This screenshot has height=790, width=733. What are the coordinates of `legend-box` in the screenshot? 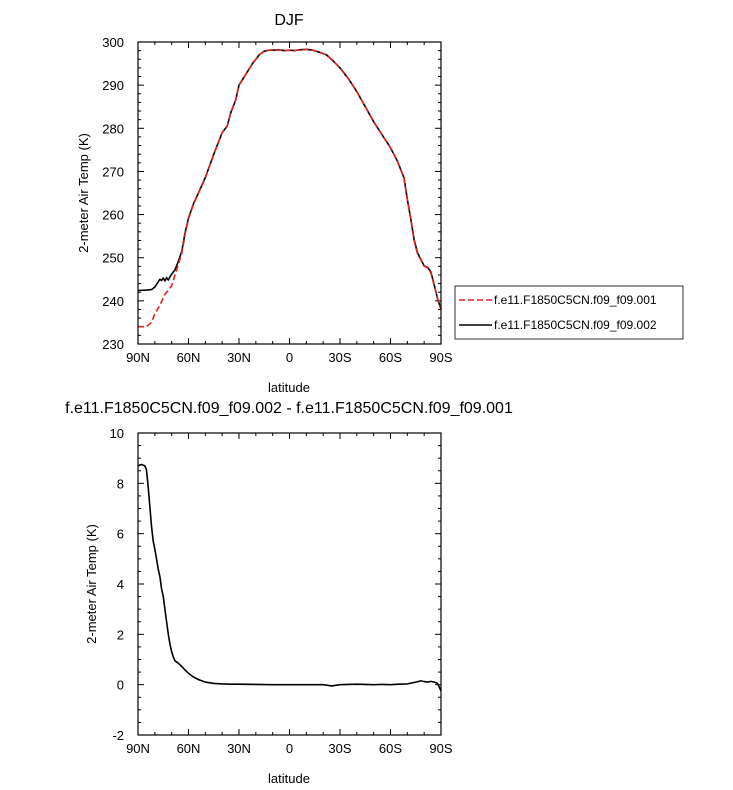 It's located at (569, 312).